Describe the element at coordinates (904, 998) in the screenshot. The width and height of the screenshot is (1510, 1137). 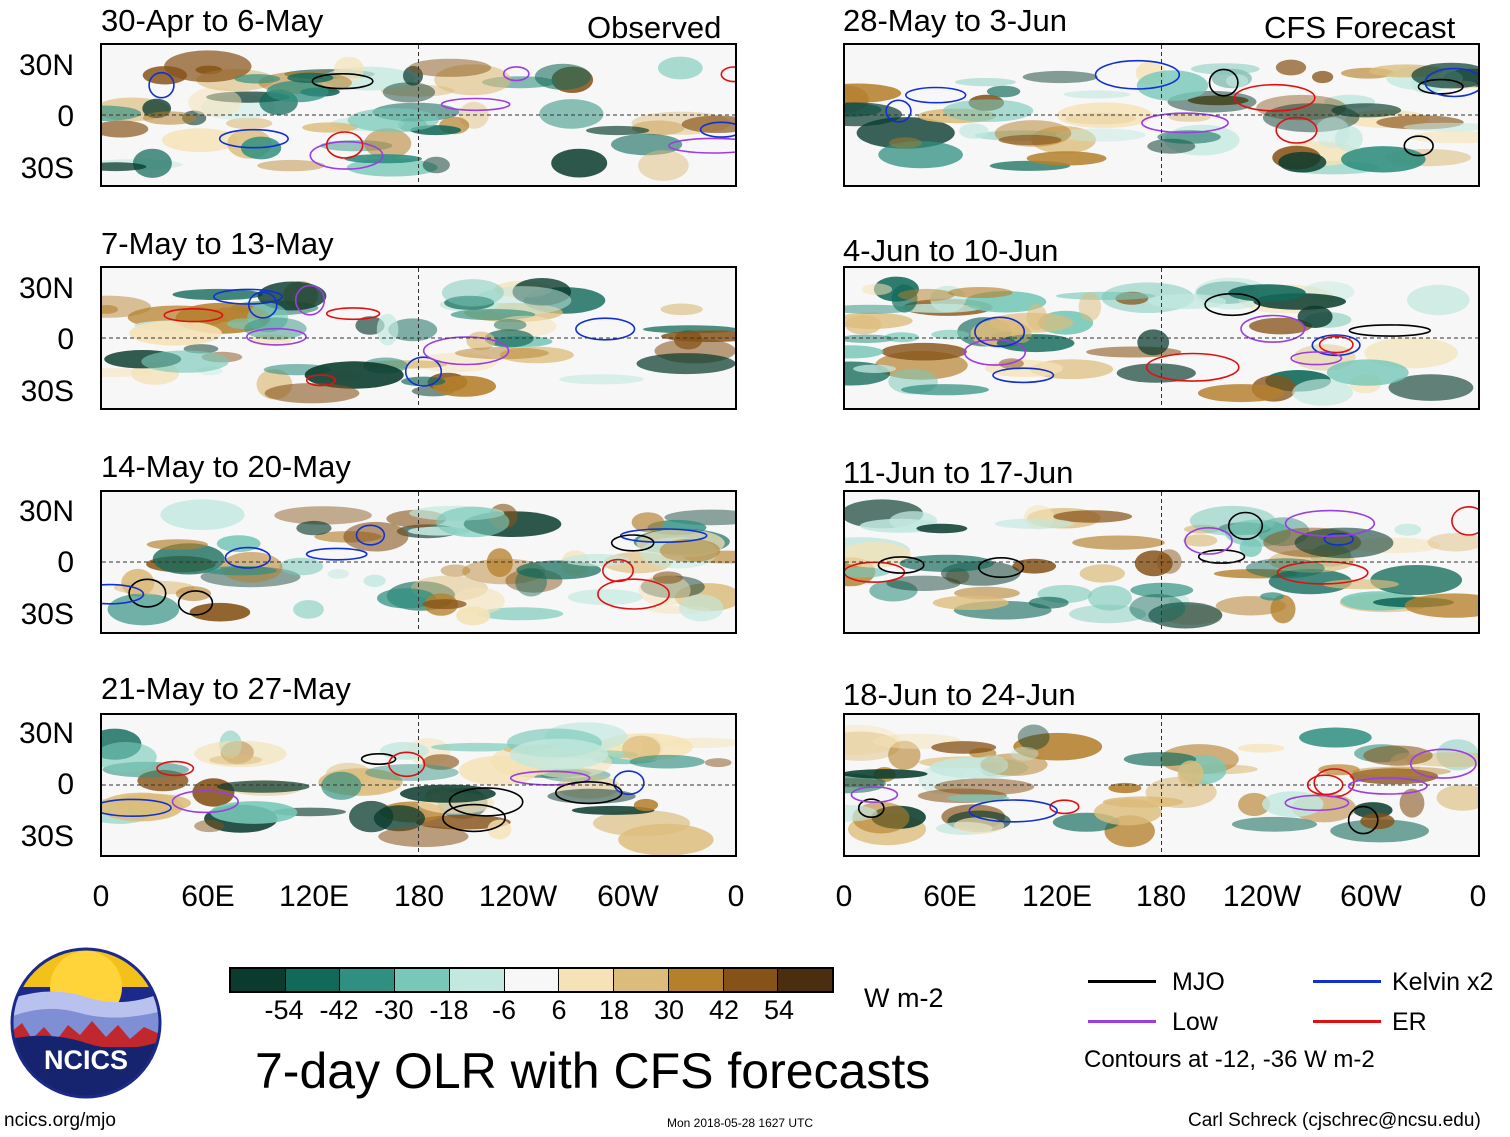
I see `colorbar-units: W m-2` at that location.